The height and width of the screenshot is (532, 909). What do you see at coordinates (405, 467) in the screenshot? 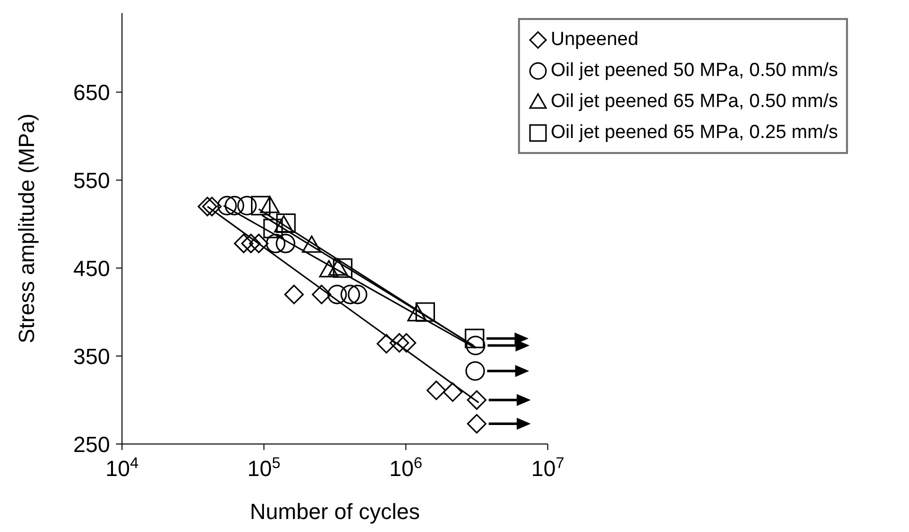
I see `x-tick-label: 10$^{6}$` at bounding box center [405, 467].